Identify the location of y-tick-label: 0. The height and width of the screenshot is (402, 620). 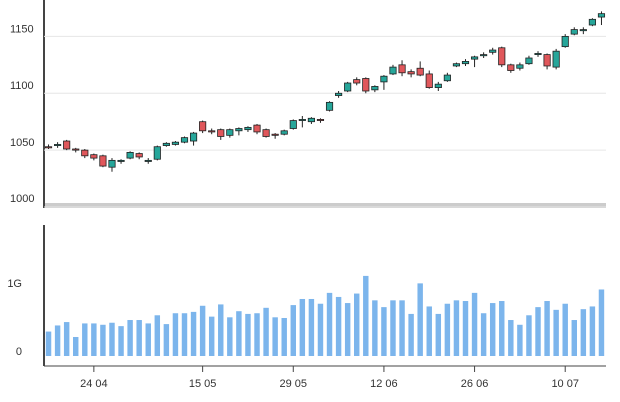
(19, 352).